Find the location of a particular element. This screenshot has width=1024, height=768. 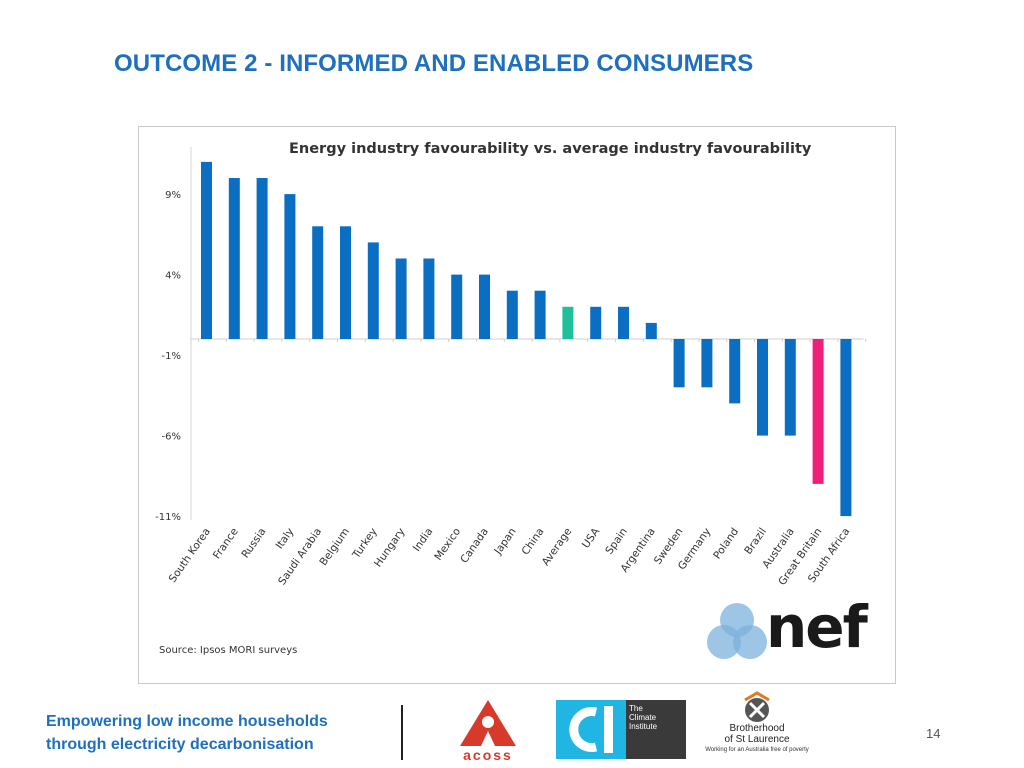

acoss-emblem-icon is located at coordinates (488, 723).